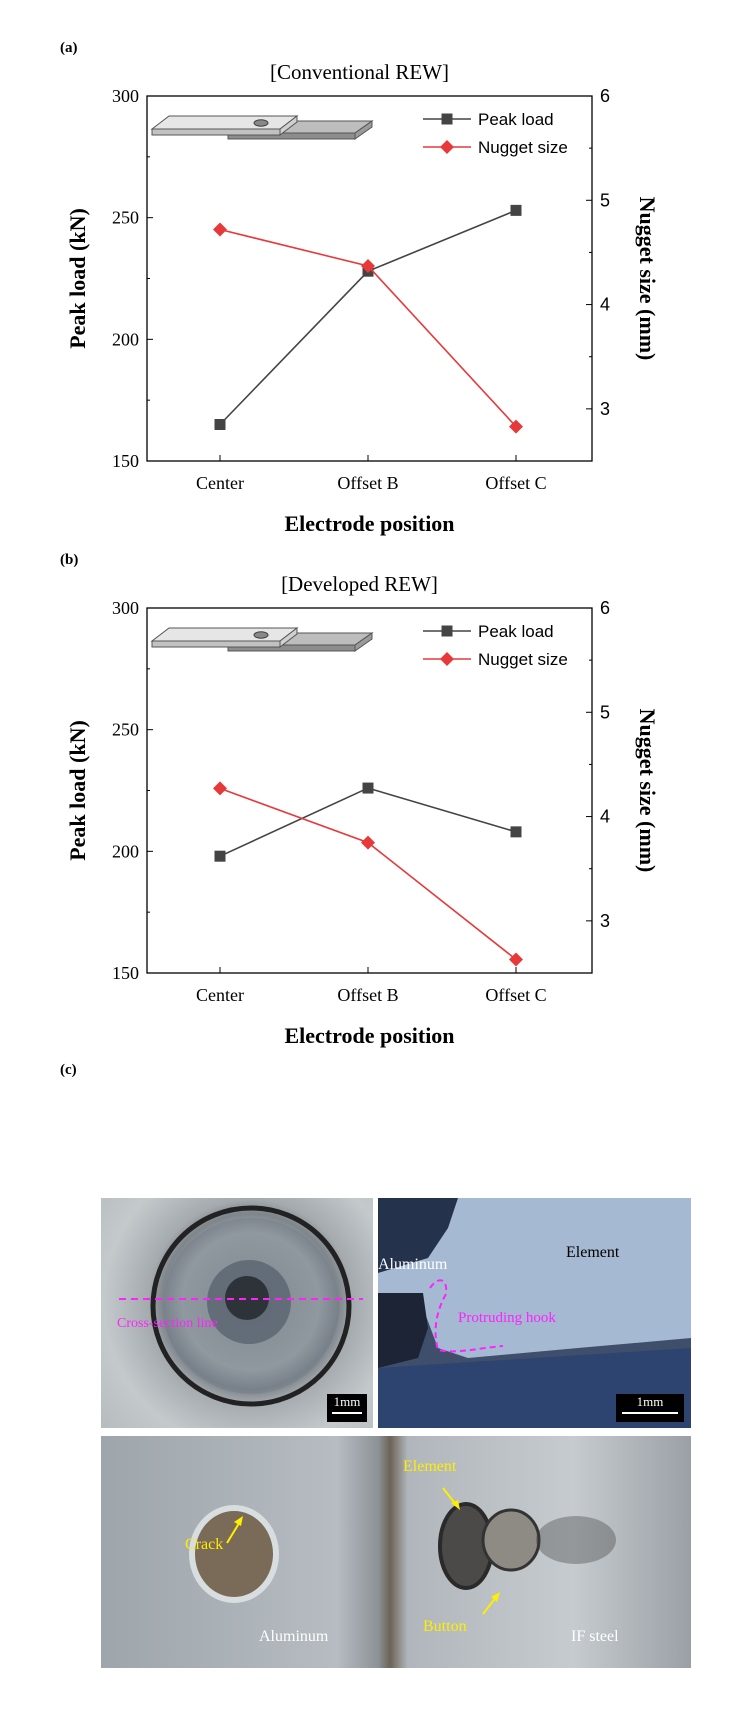  I want to click on scale-line-left, so click(347, 1413).